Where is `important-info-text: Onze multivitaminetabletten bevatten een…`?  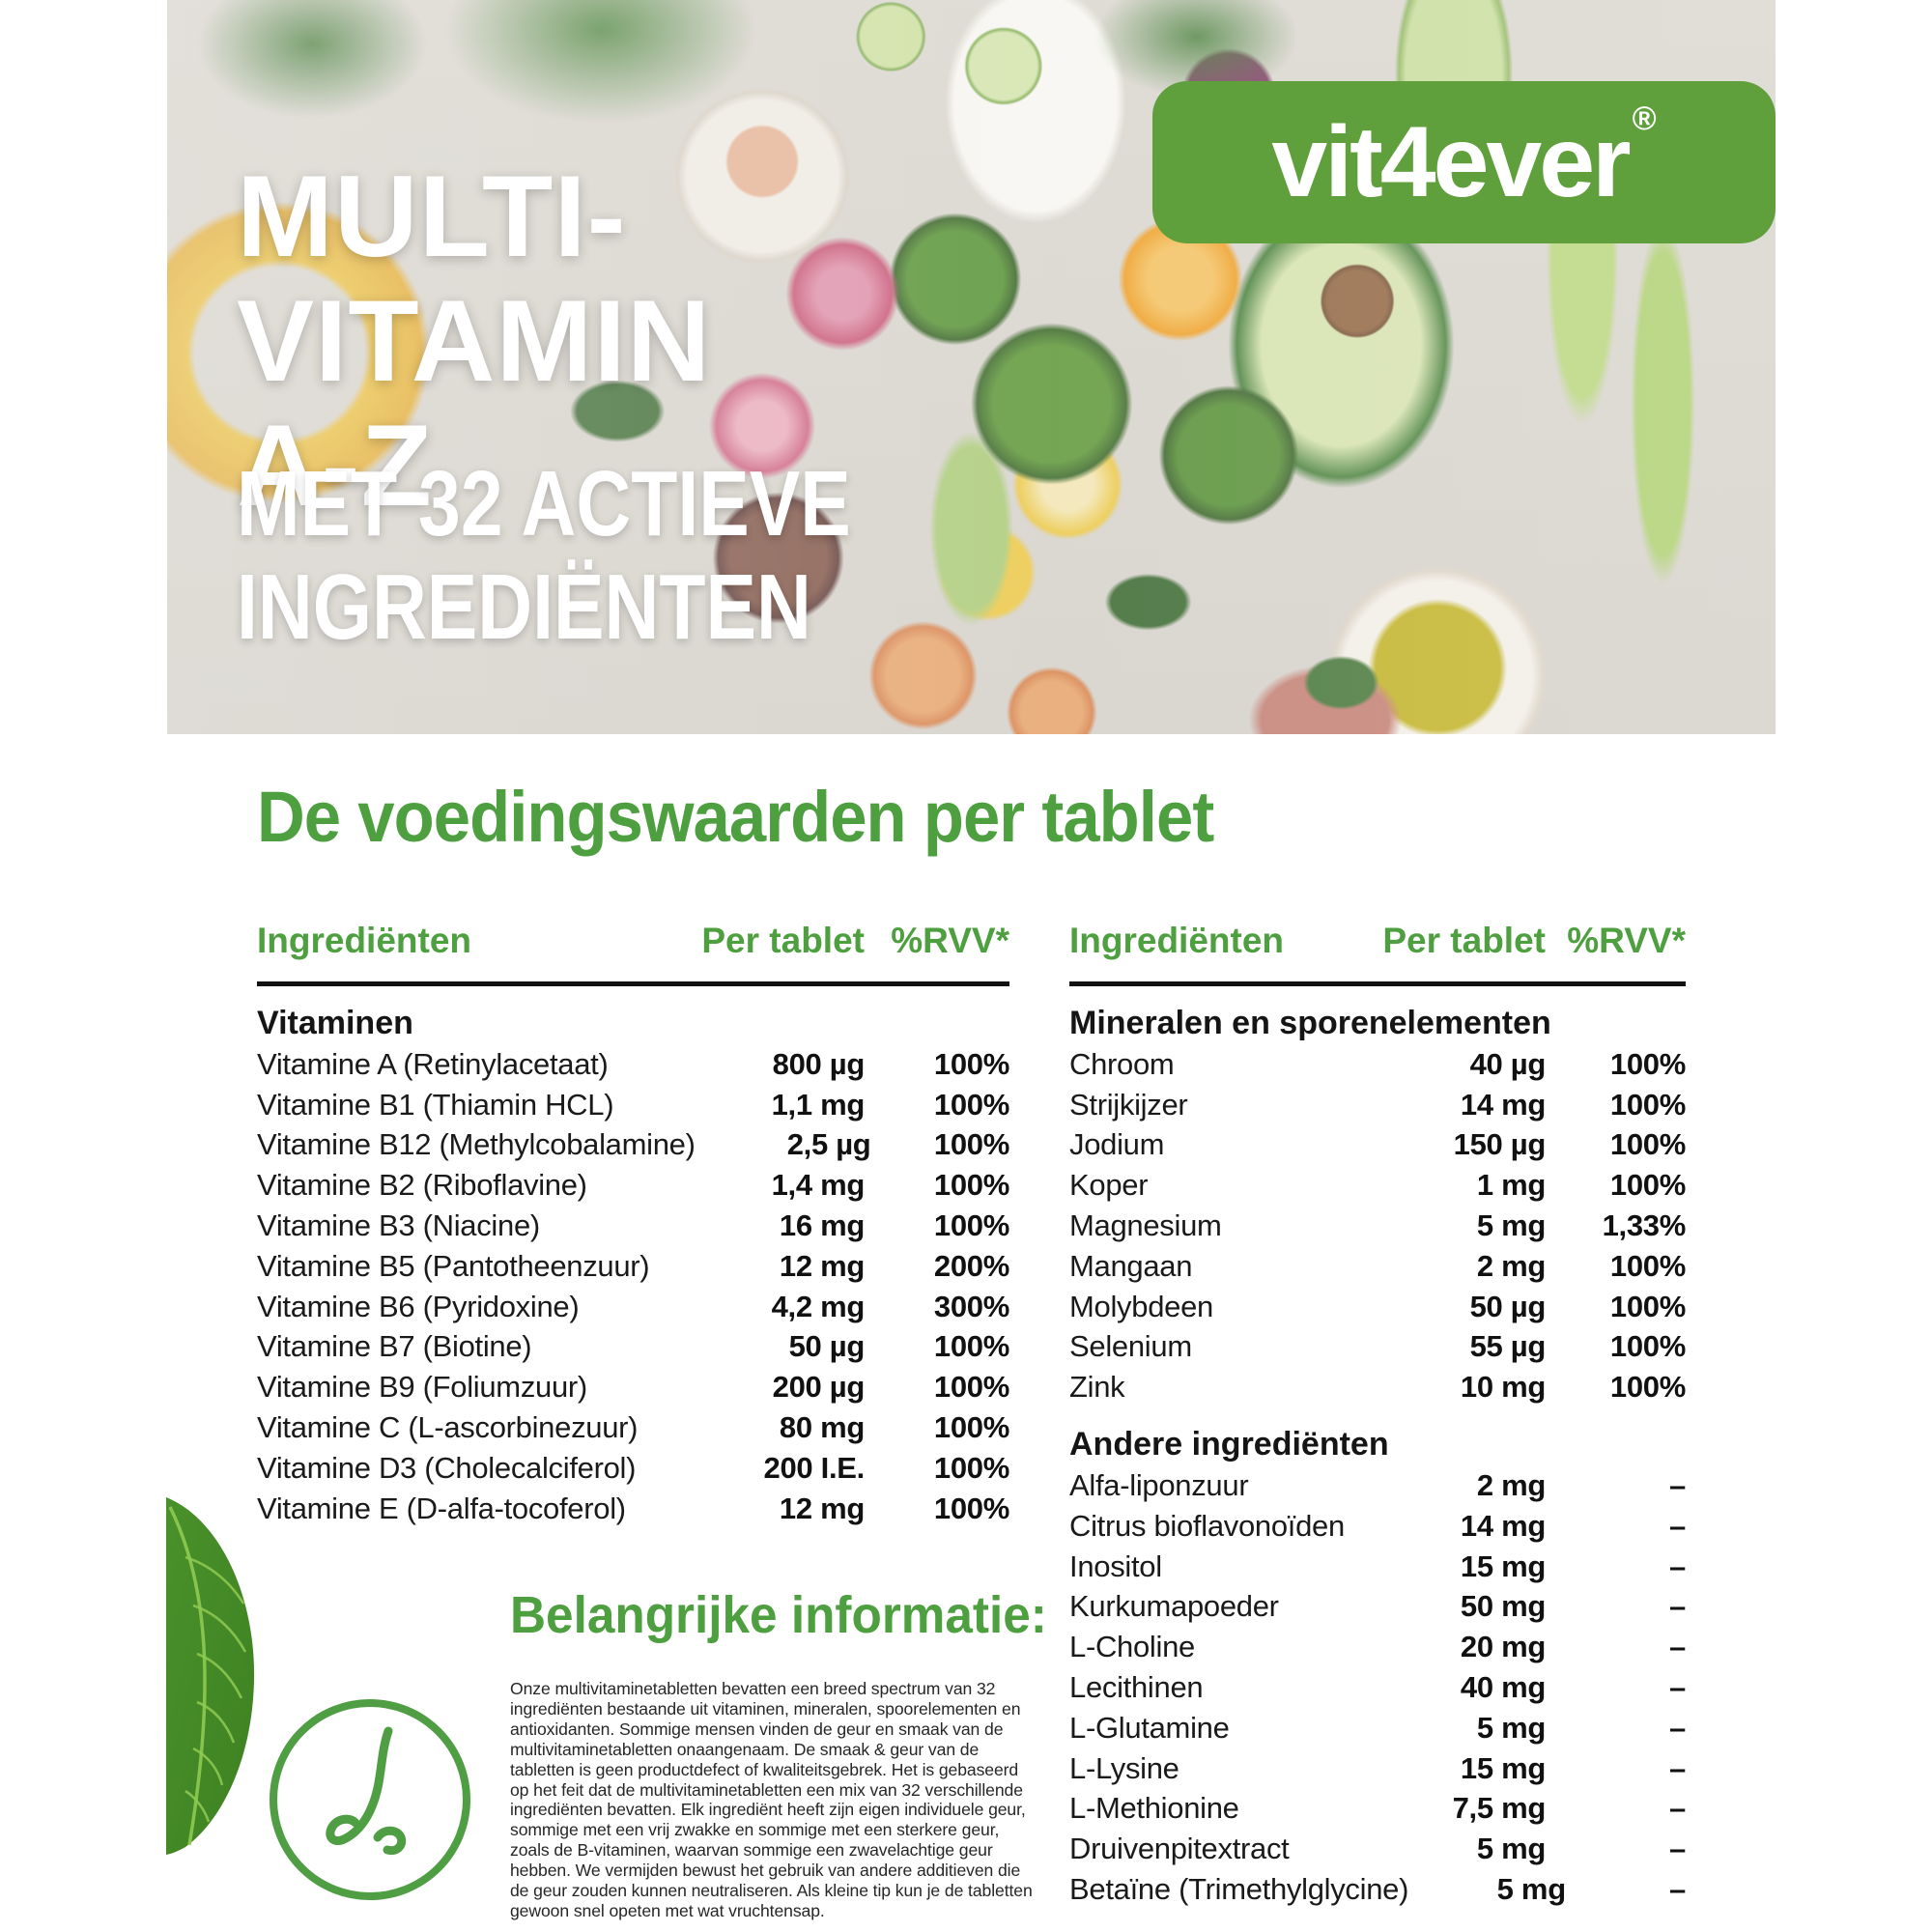
important-info-text: Onze multivitaminetabletten bevatten een… is located at coordinates (771, 1799).